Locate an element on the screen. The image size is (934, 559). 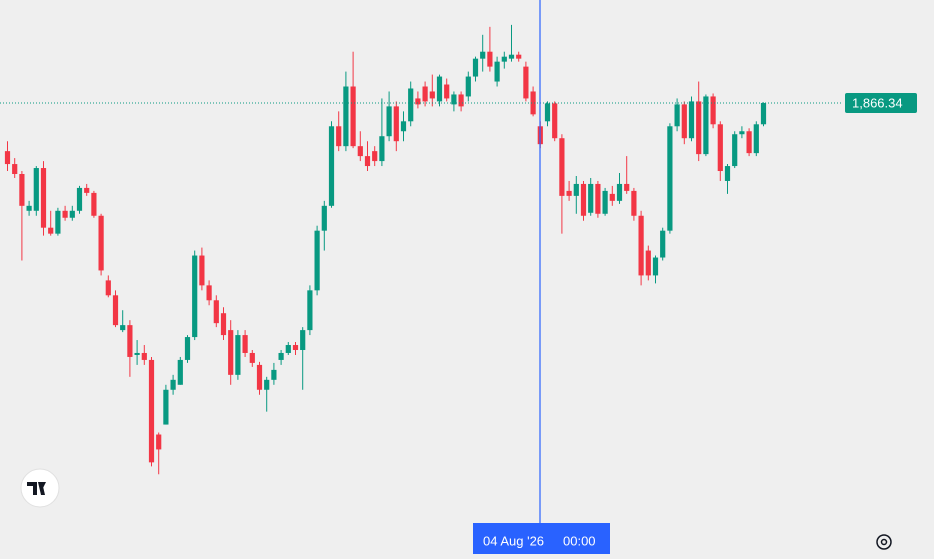
crosshair-date: 04 Aug '26 is located at coordinates (513, 540).